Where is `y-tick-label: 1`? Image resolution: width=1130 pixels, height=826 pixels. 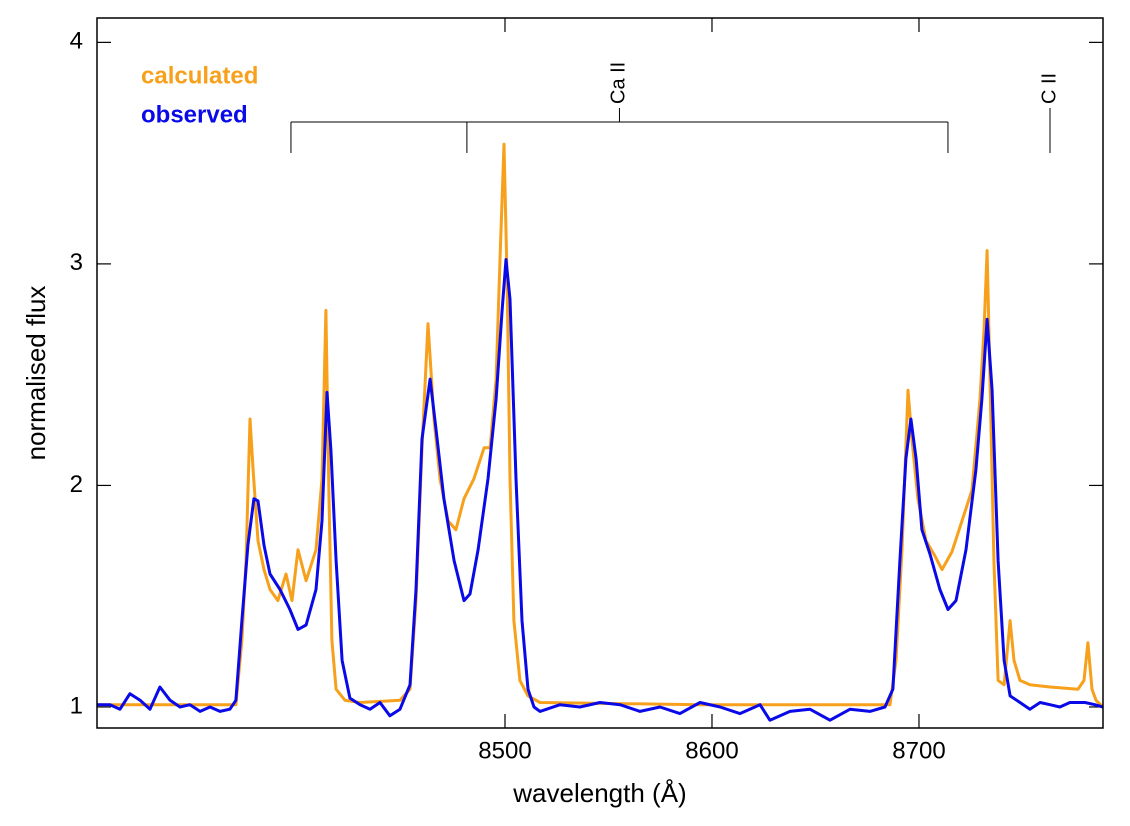
y-tick-label: 1 is located at coordinates (76, 705).